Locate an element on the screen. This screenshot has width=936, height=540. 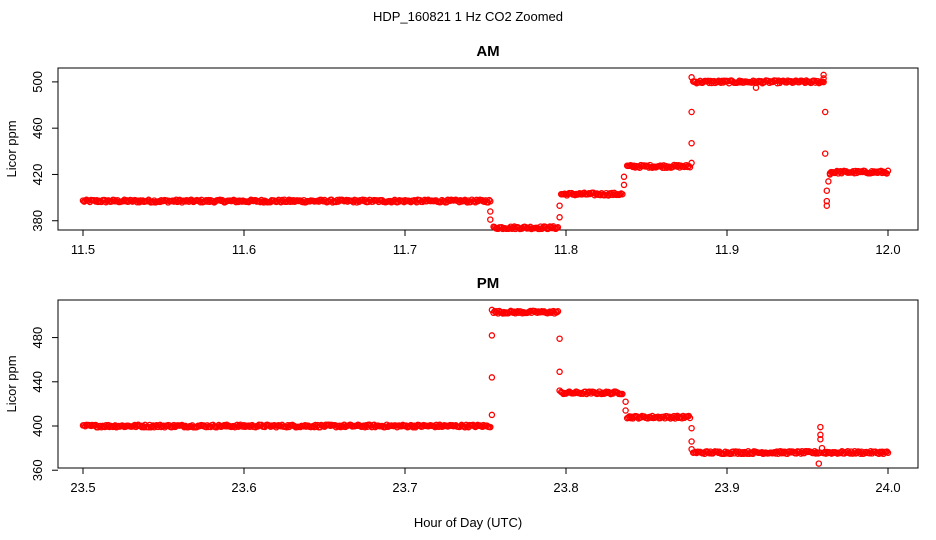
y-tick-label: 440 is located at coordinates (37, 382).